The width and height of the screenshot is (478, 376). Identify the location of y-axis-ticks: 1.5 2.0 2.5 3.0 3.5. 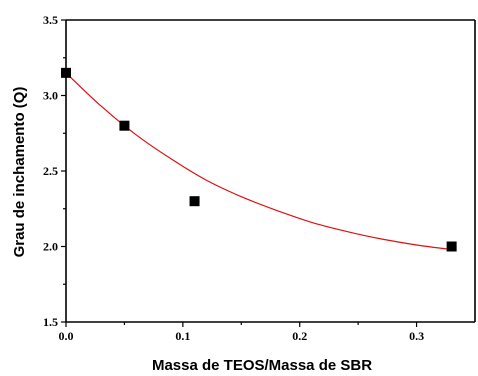
(54, 171).